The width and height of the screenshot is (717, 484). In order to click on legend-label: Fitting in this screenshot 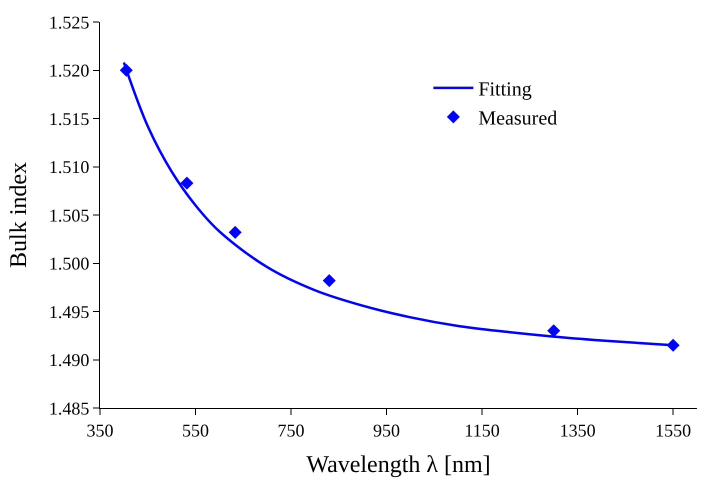, I will do `click(505, 89)`.